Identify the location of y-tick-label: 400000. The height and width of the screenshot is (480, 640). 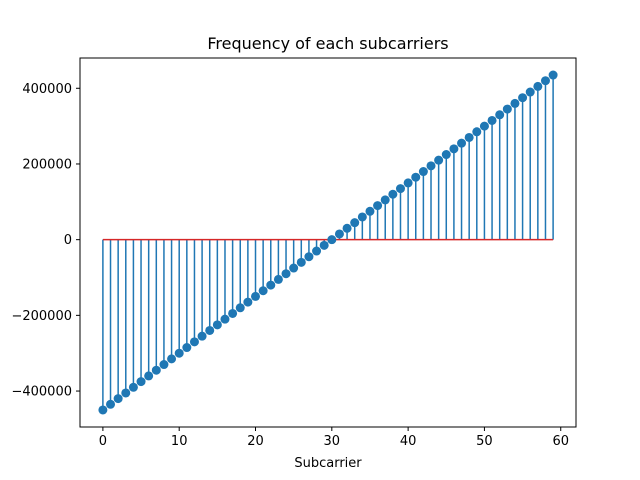
(47, 89).